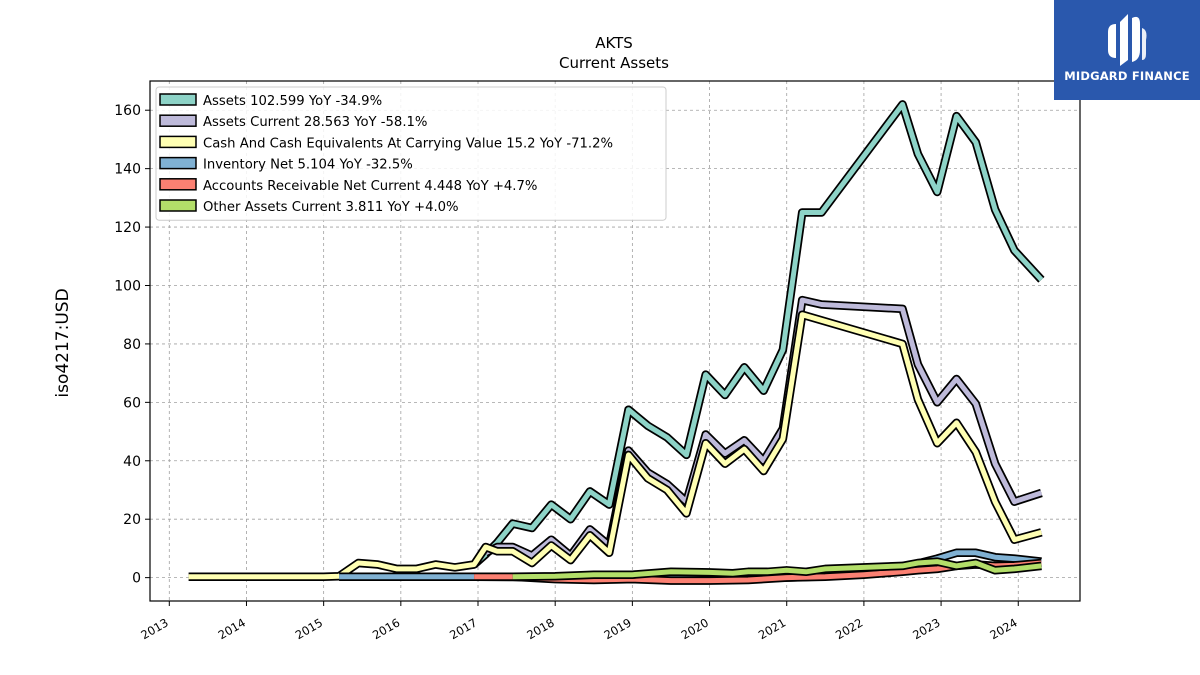 The height and width of the screenshot is (675, 1200). What do you see at coordinates (309, 628) in the screenshot?
I see `x-tick-label: 2015` at bounding box center [309, 628].